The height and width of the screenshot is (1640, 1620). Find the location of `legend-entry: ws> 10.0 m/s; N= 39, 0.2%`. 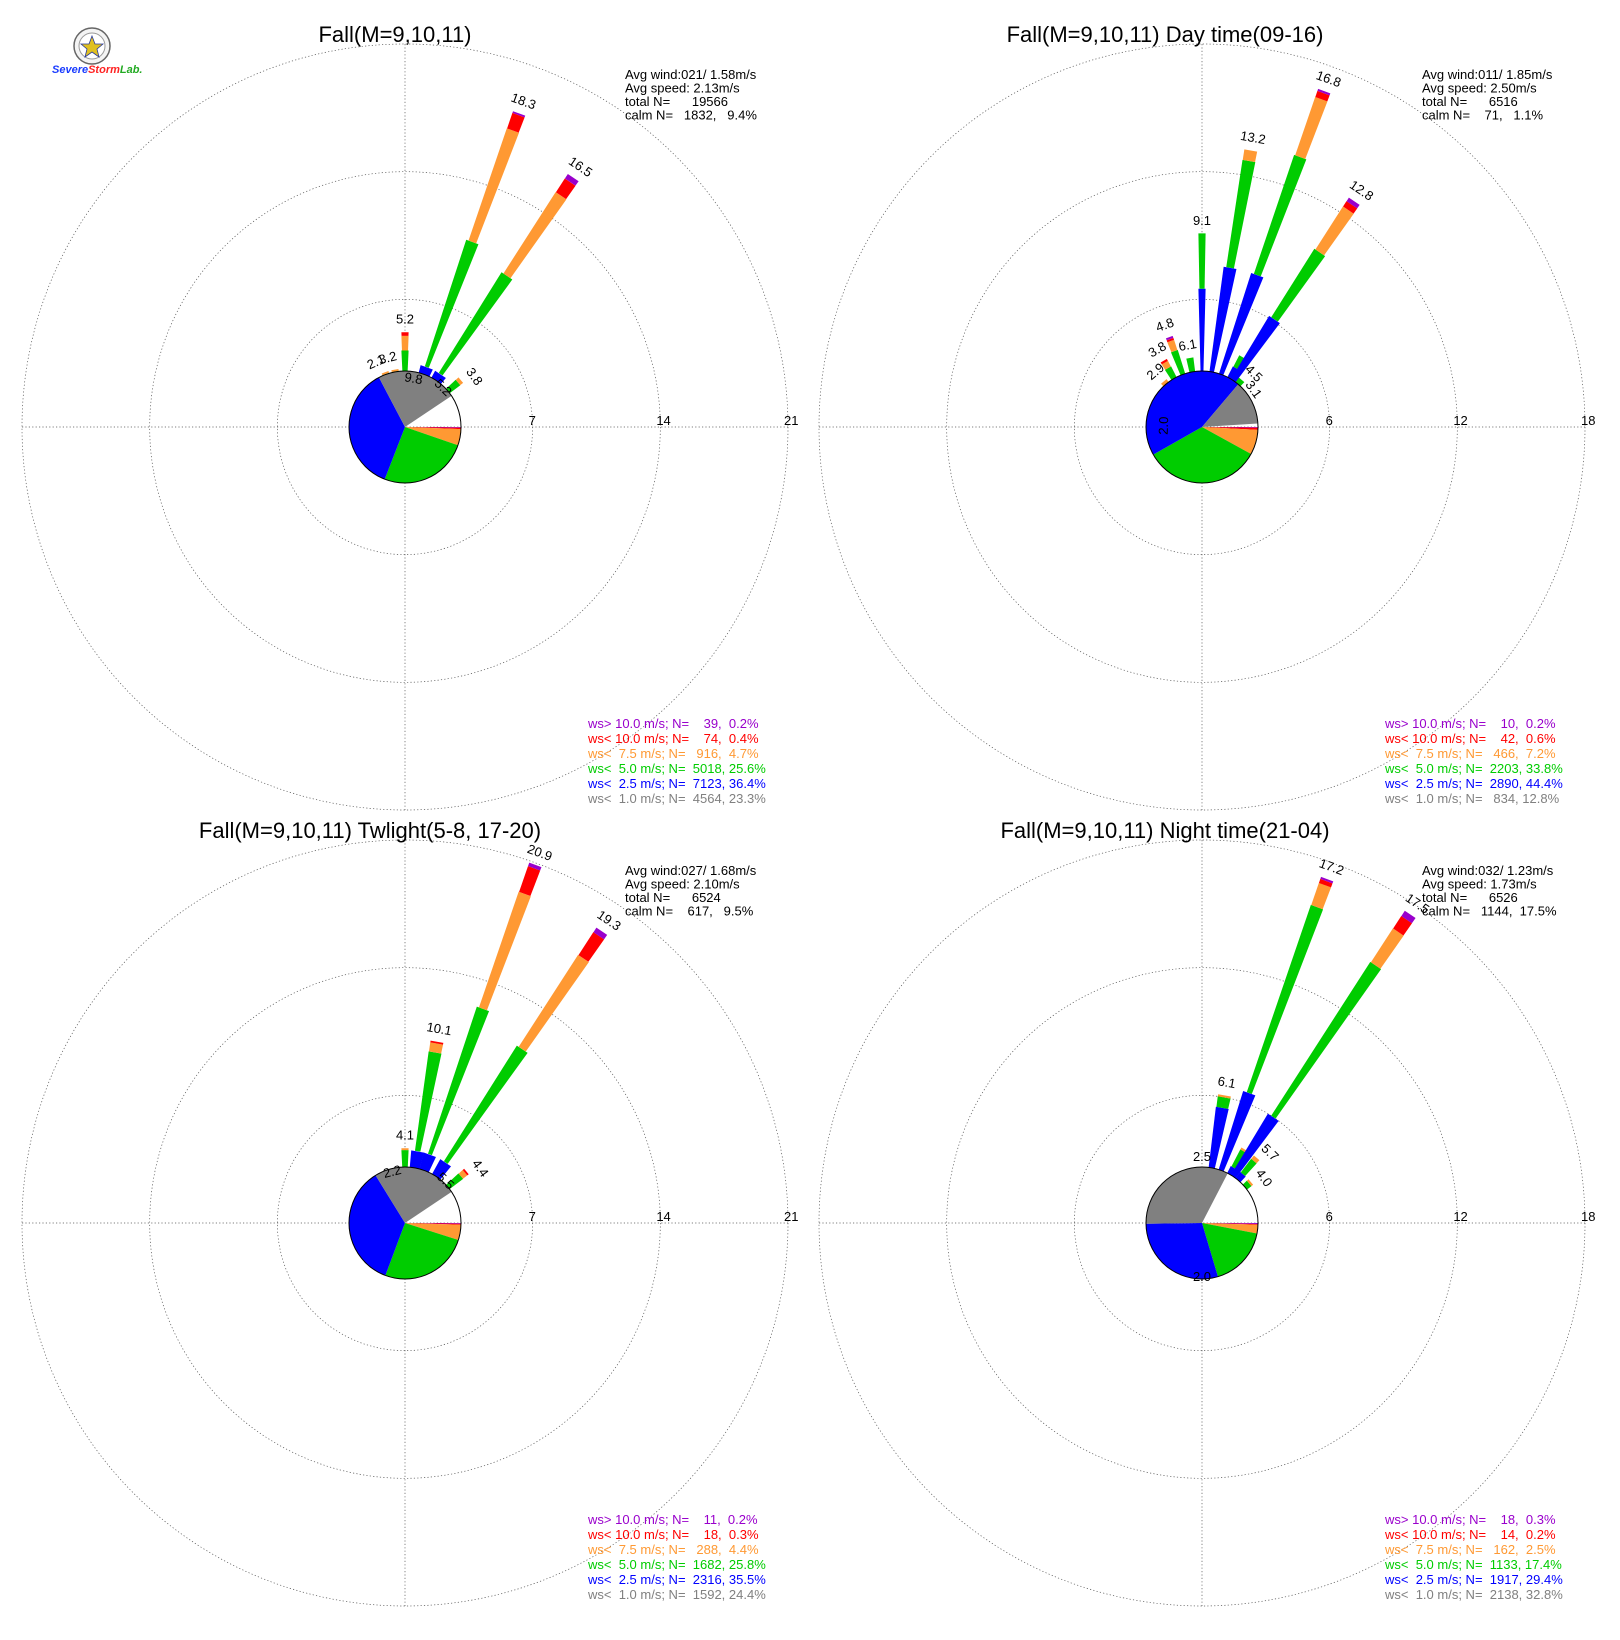

legend-entry: ws> 10.0 m/s; N= 39, 0.2% is located at coordinates (673, 723).